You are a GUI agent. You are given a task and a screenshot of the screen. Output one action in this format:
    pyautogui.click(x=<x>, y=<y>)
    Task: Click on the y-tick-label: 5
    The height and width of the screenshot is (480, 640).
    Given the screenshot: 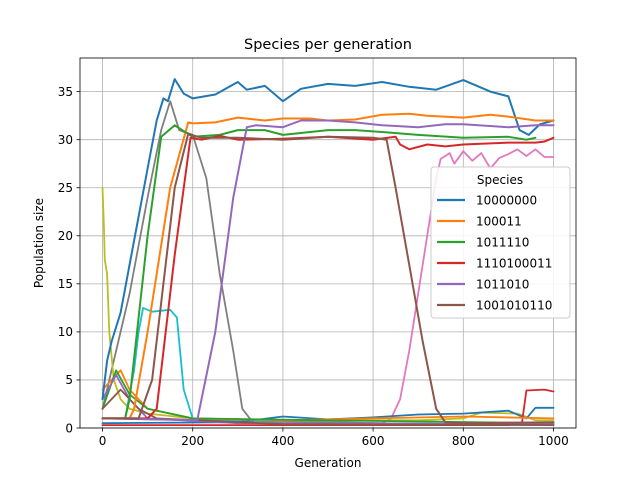 What is the action you would take?
    pyautogui.click(x=69, y=380)
    